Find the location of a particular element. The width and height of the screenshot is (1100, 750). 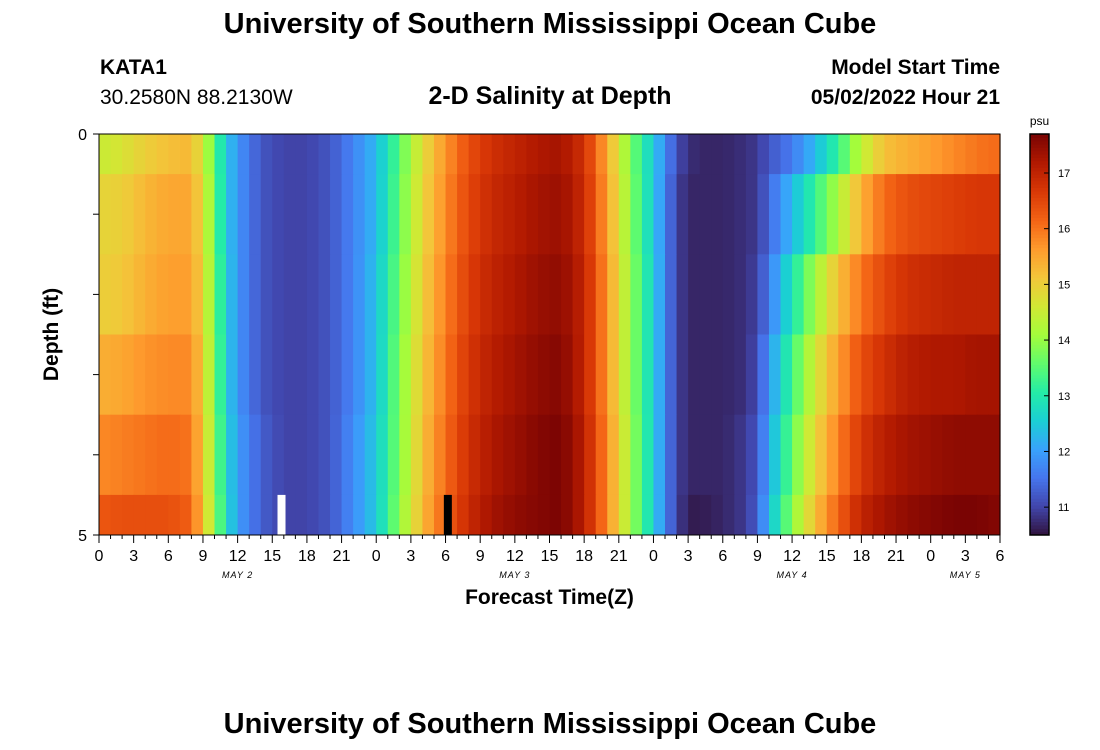

y-axis: 05 is located at coordinates (89, 336).